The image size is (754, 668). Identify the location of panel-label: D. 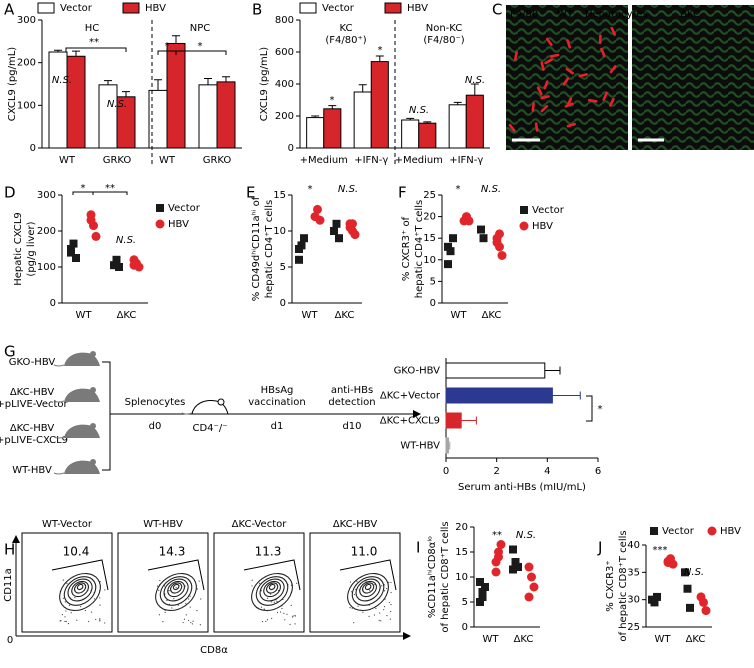
(10, 193).